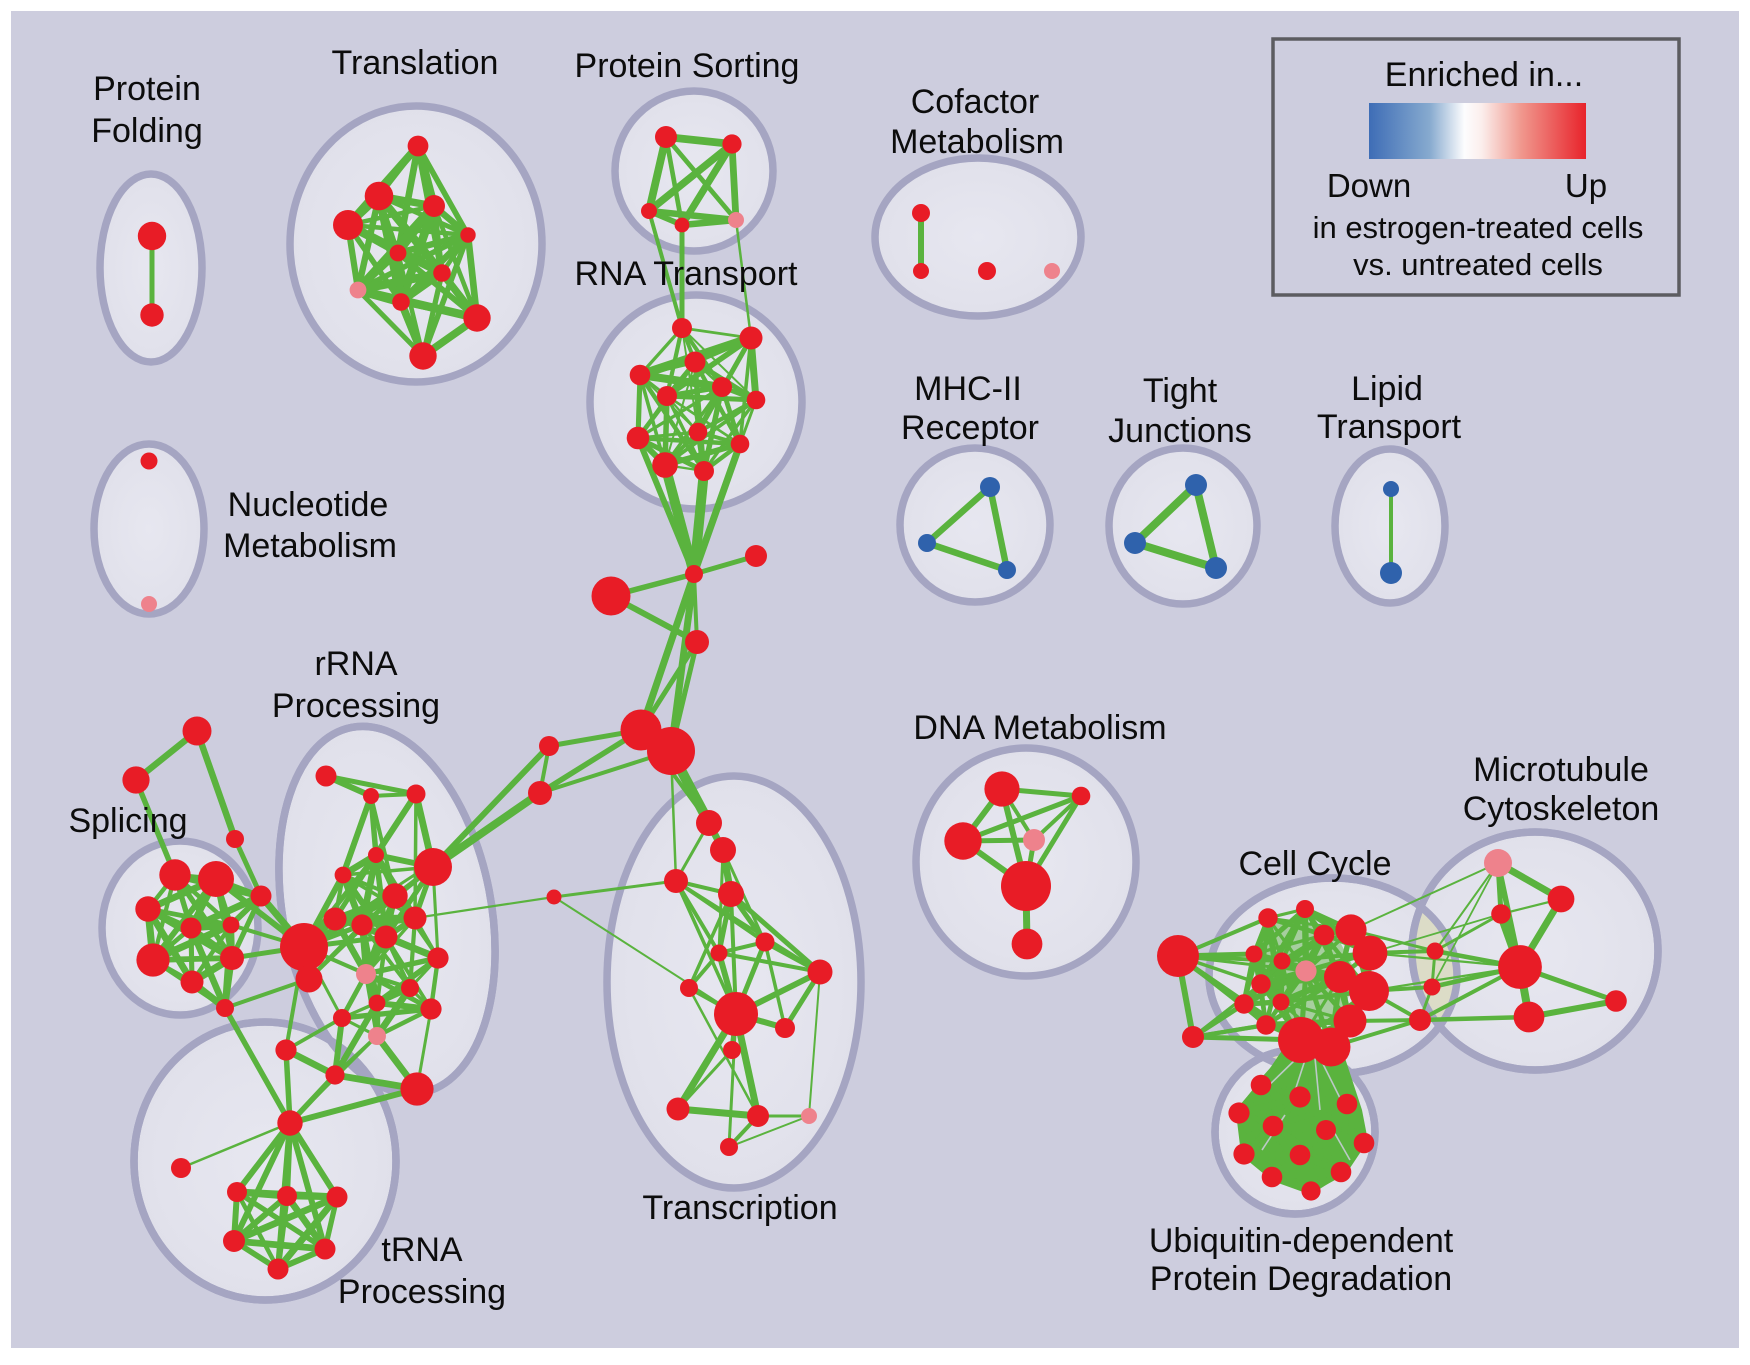  I want to click on svg-text: Transcription, so click(739, 1208).